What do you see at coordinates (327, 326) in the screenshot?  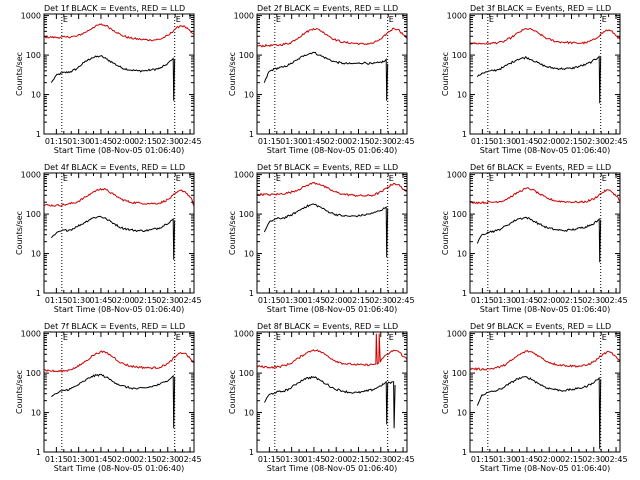 I see `panel-title: Det 8f BLACK = Events, RED = LLD` at bounding box center [327, 326].